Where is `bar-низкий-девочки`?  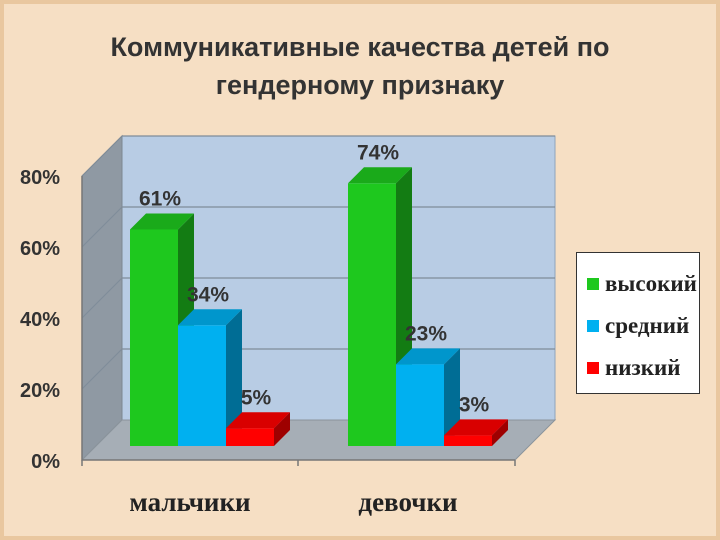 bar-низкий-девочки is located at coordinates (468, 440).